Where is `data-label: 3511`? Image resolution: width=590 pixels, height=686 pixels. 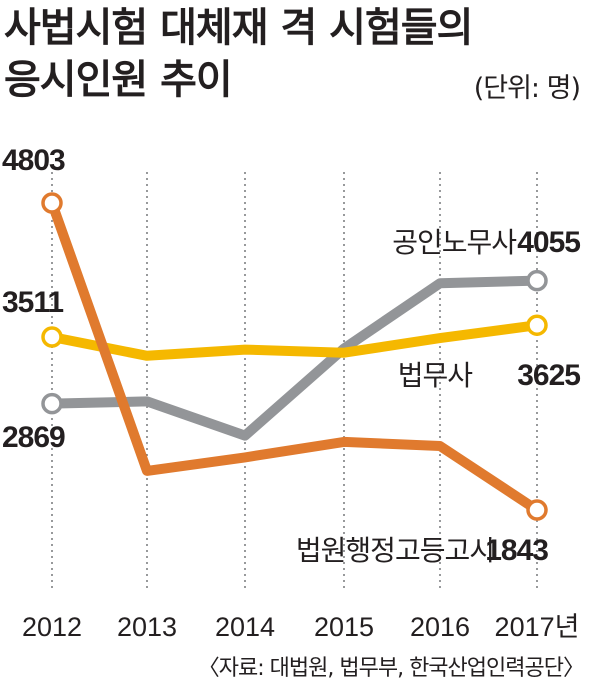 data-label: 3511 is located at coordinates (32, 302).